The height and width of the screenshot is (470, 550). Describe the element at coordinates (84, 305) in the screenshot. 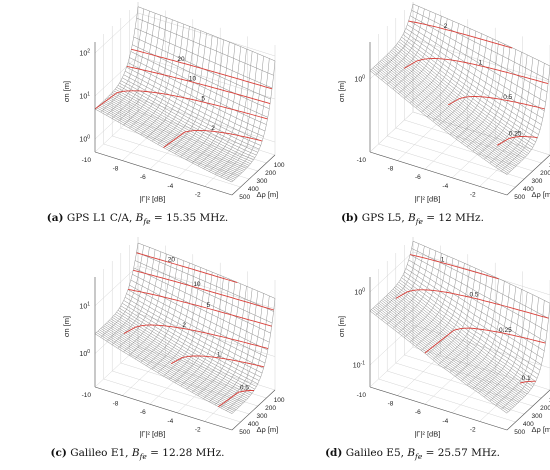

I see `z-tick-label: 10¹` at that location.